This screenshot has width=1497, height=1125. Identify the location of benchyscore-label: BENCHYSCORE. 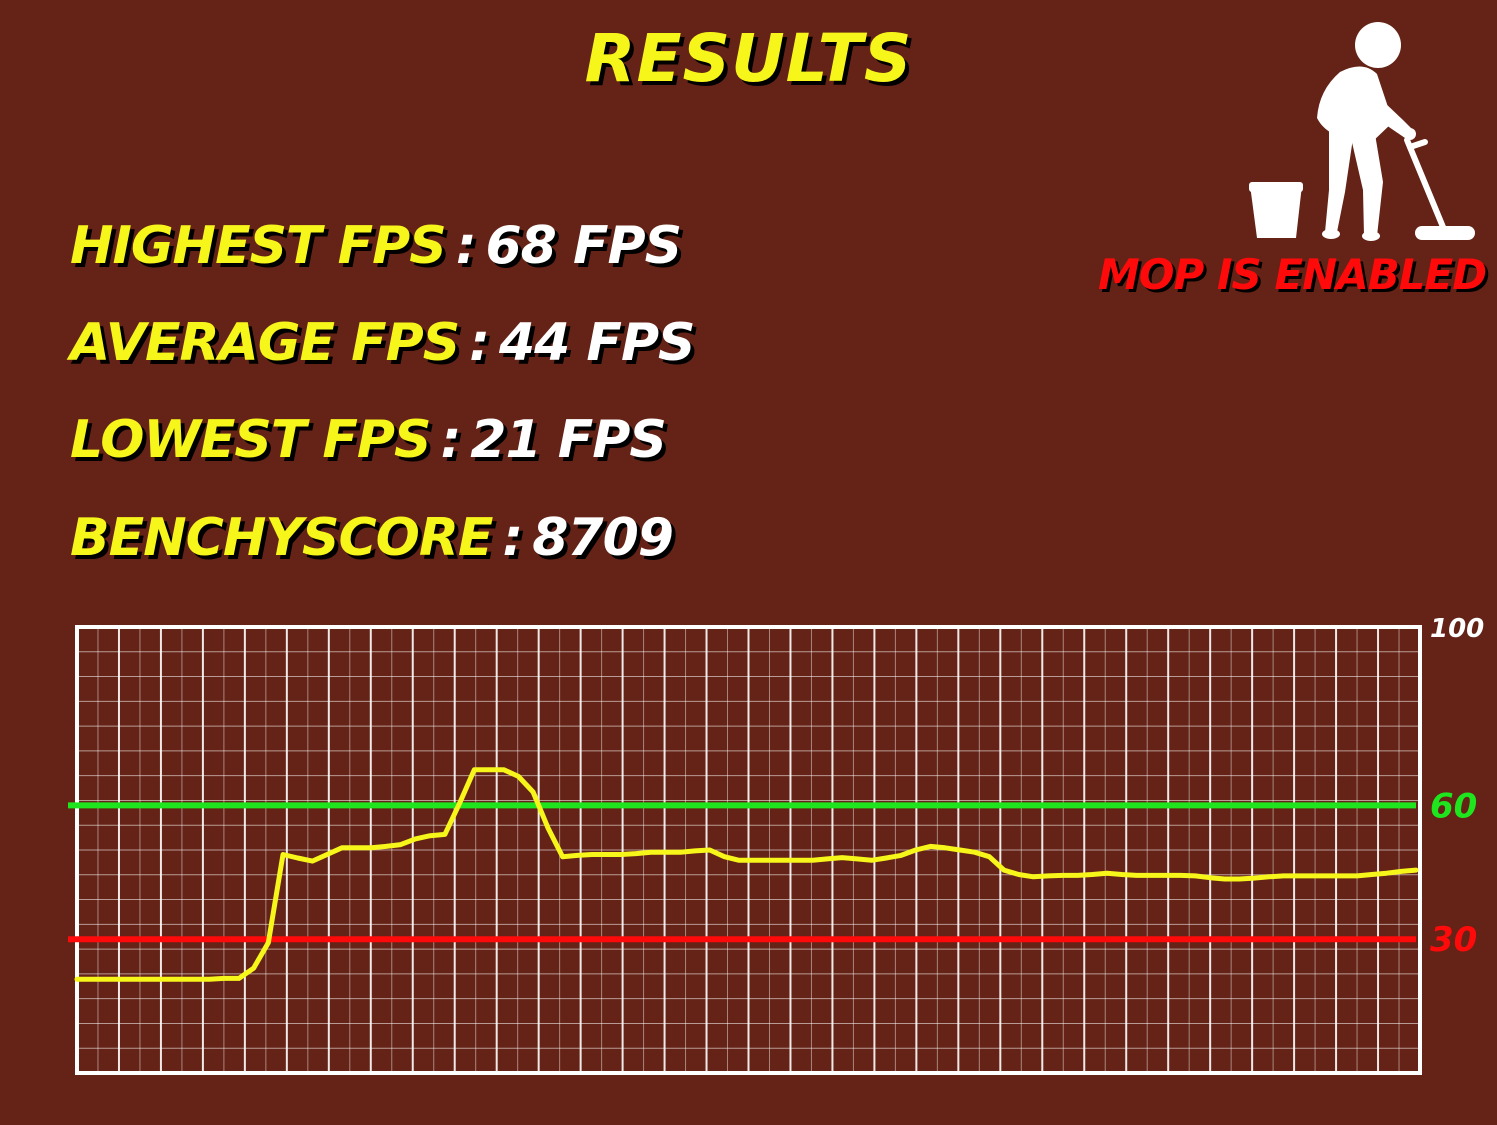
(281, 538).